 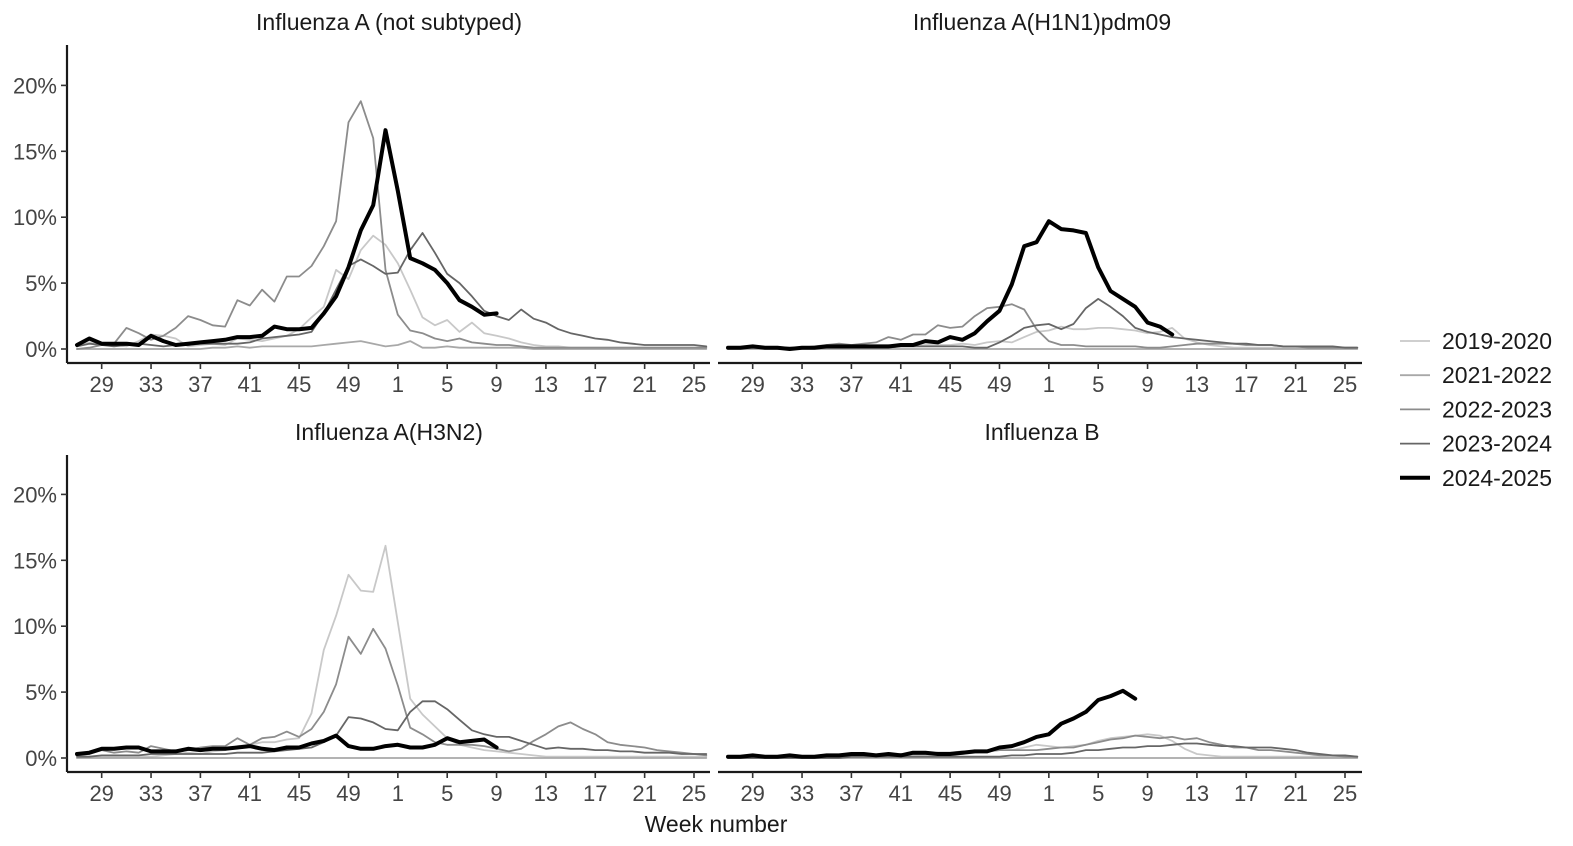 What do you see at coordinates (716, 824) in the screenshot?
I see `x-axis-title: Week number` at bounding box center [716, 824].